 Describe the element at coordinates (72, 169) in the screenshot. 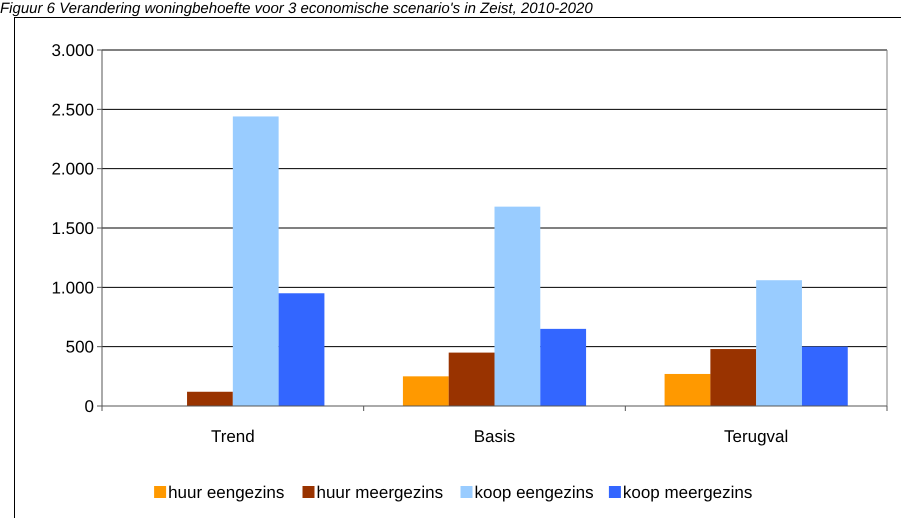

I see `y-tick-label: 2.000` at that location.